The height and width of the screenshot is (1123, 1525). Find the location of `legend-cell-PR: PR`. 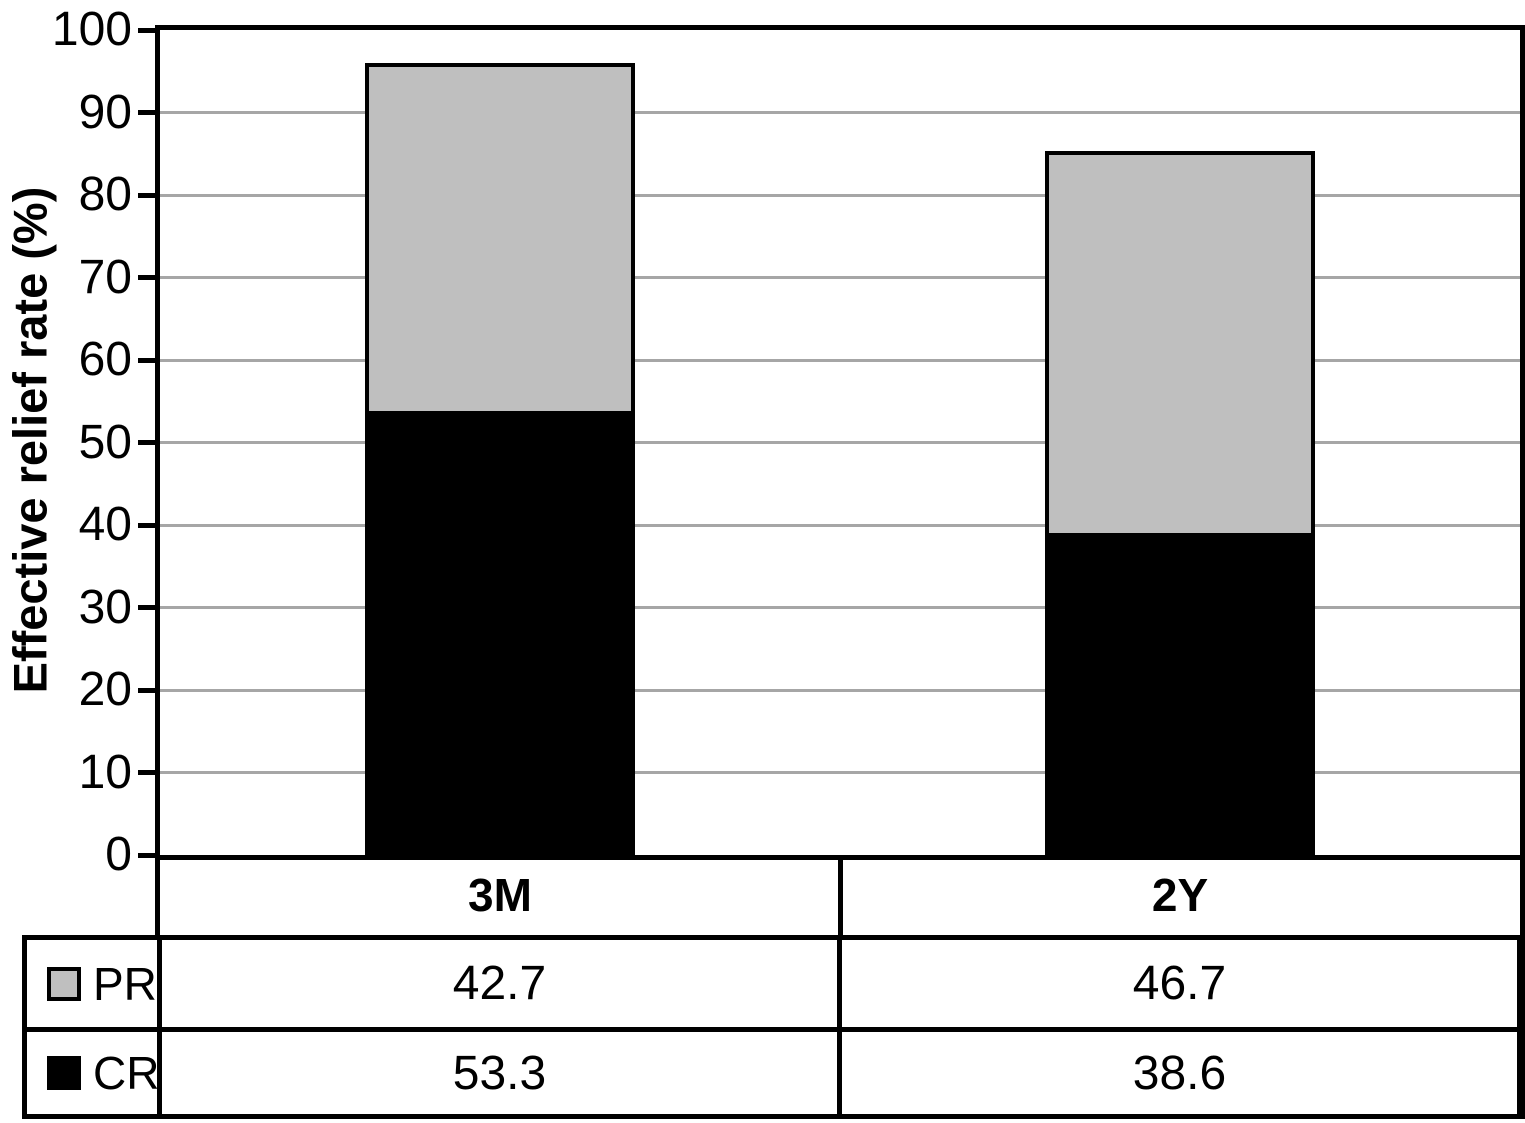

legend-cell-PR: PR is located at coordinates (92, 983).